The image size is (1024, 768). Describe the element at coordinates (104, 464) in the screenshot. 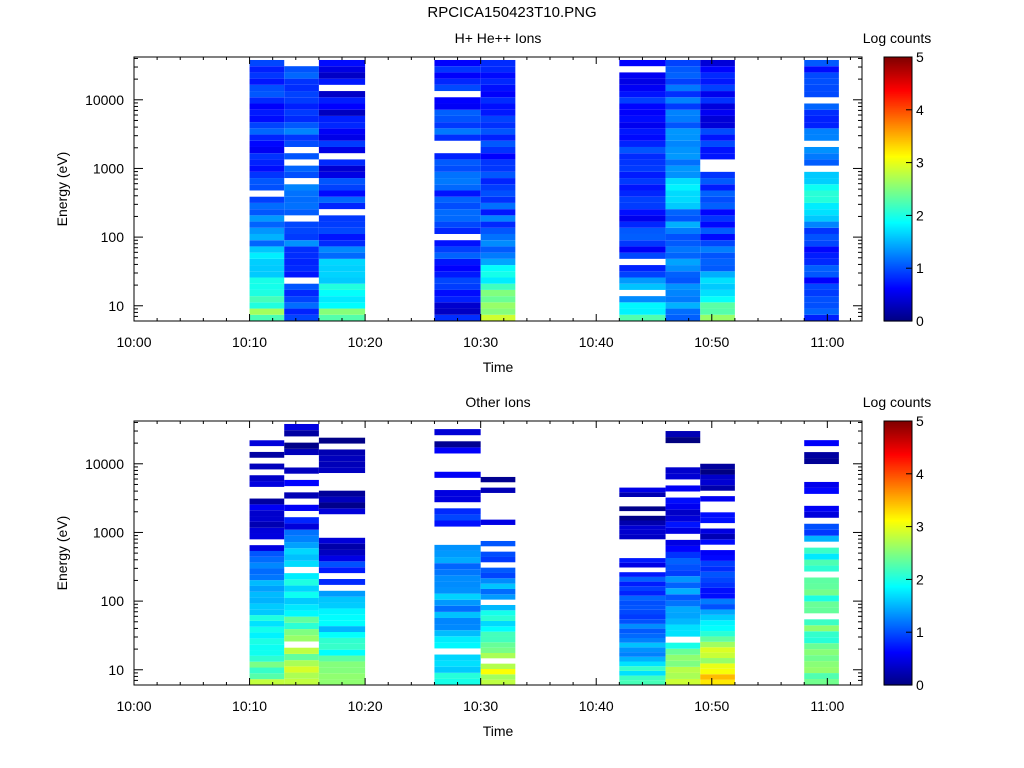

I see `y-tick-label: 10000` at that location.